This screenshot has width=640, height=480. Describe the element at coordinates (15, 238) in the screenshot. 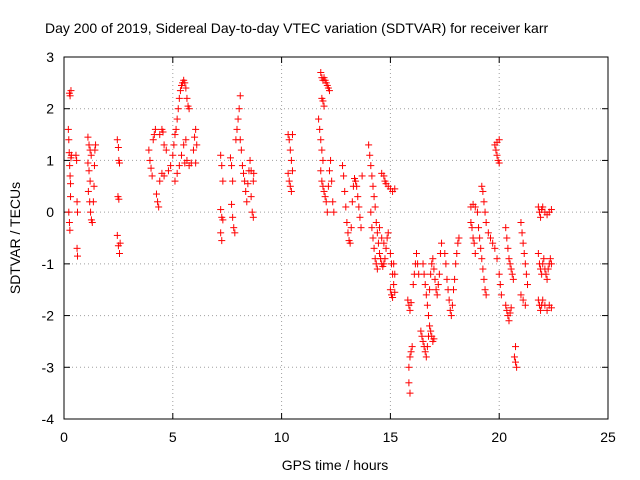

I see `y-axis-label: SDTVAR / TECUs` at that location.